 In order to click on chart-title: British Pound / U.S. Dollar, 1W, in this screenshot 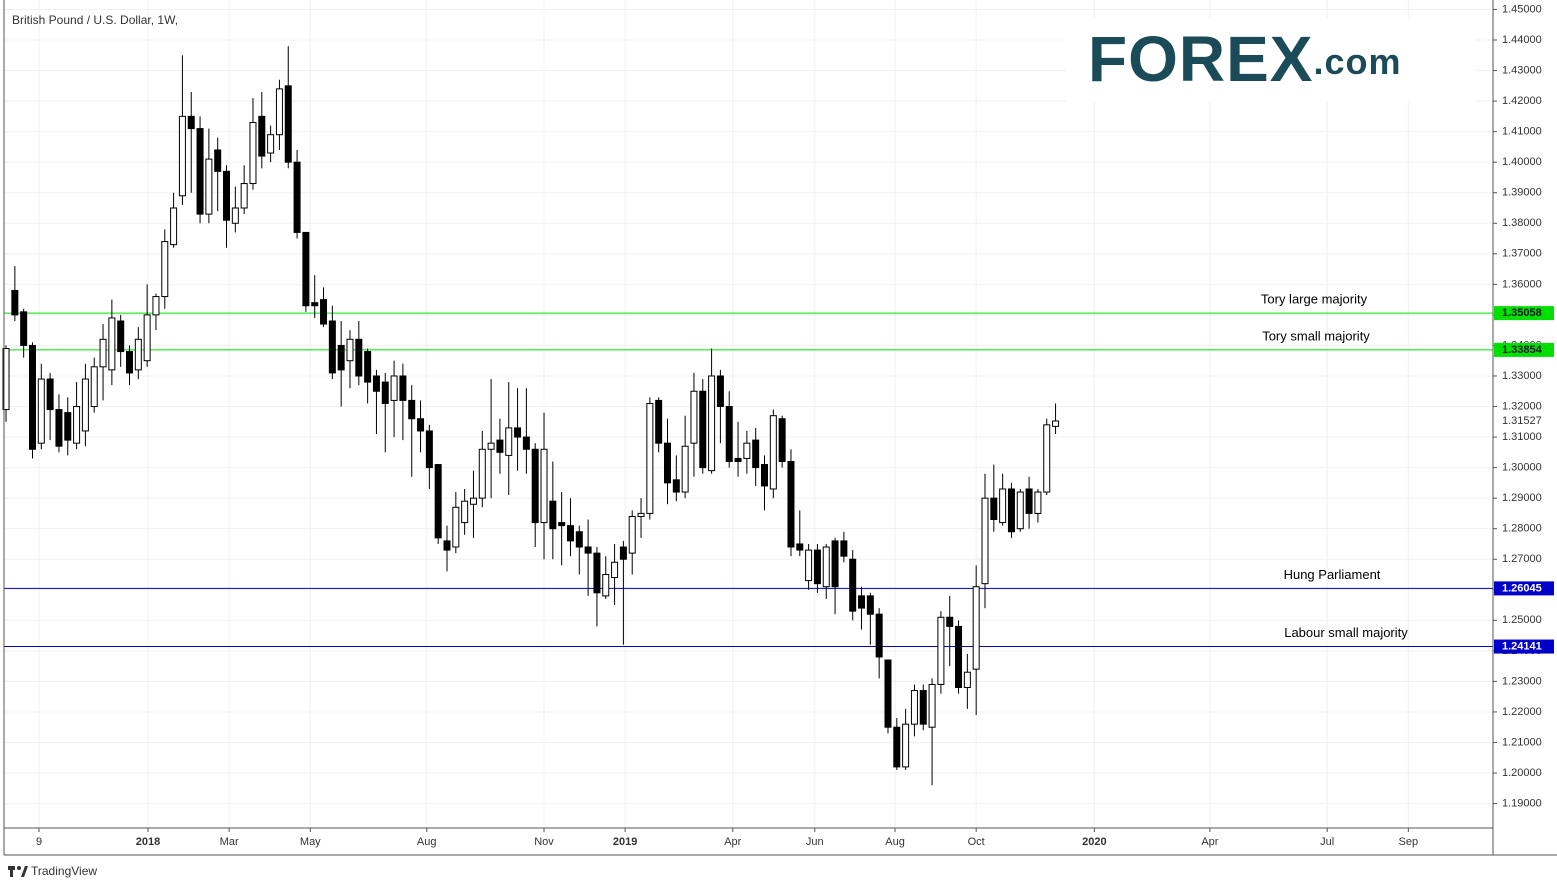, I will do `click(95, 20)`.